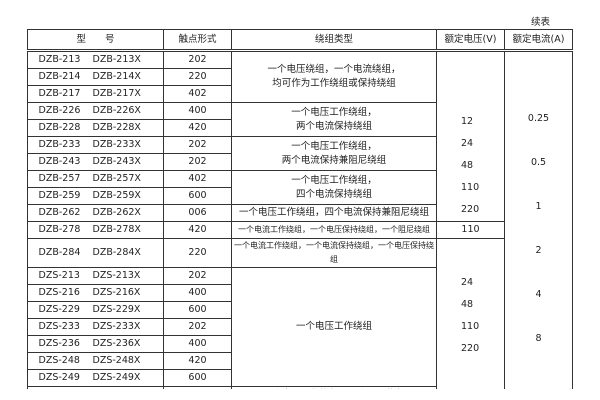  Describe the element at coordinates (116, 229) in the screenshot. I see `model-number-x: DZB-278X` at that location.